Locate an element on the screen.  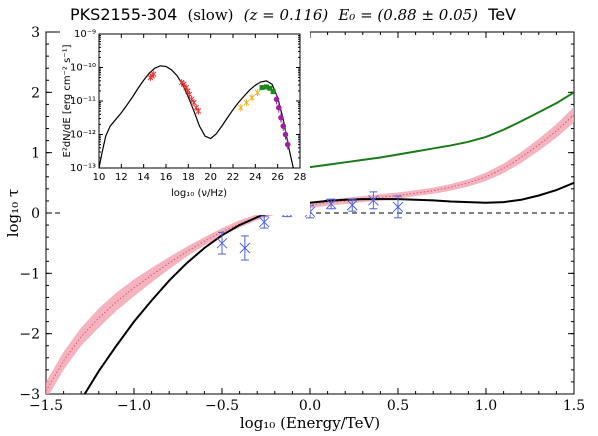
inset-x-ticks: 10 12 14 16 18 20 22 24 26 28 is located at coordinates (200, 108).